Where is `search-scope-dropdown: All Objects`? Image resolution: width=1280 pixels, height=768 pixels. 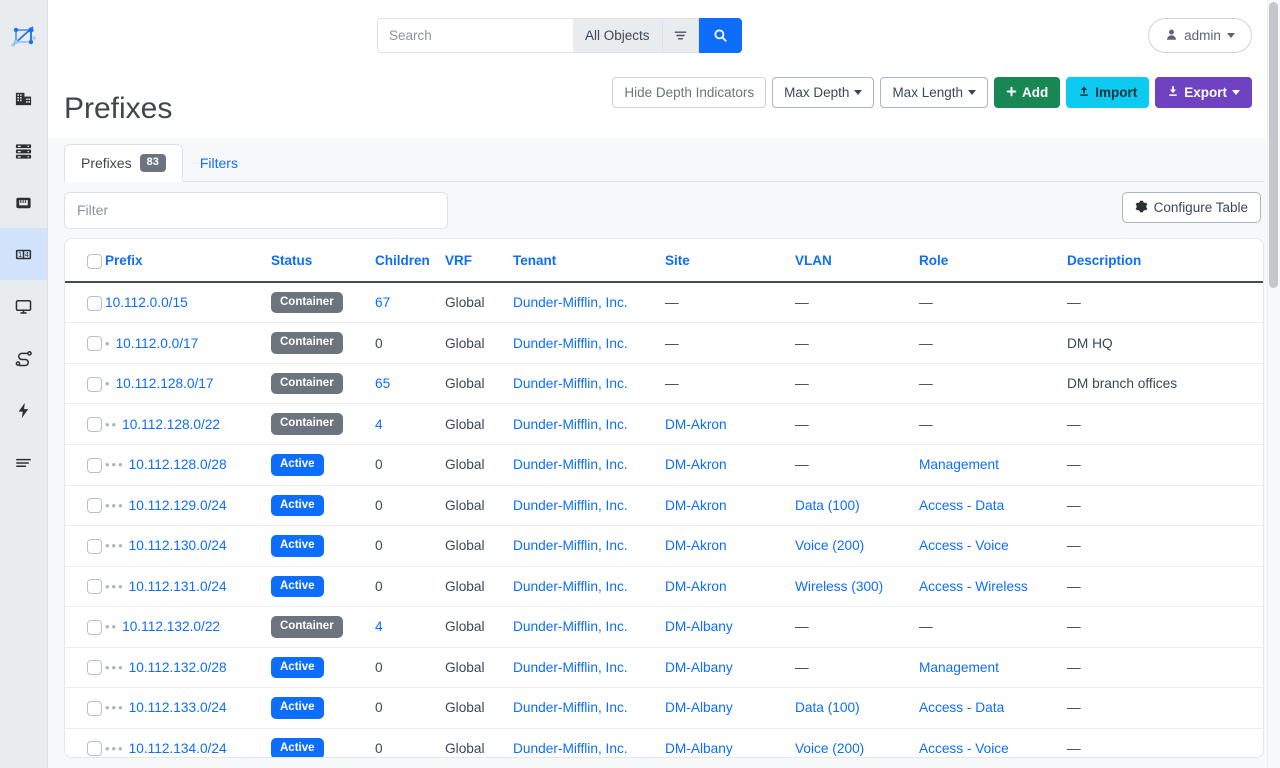
search-scope-dropdown: All Objects is located at coordinates (618, 35).